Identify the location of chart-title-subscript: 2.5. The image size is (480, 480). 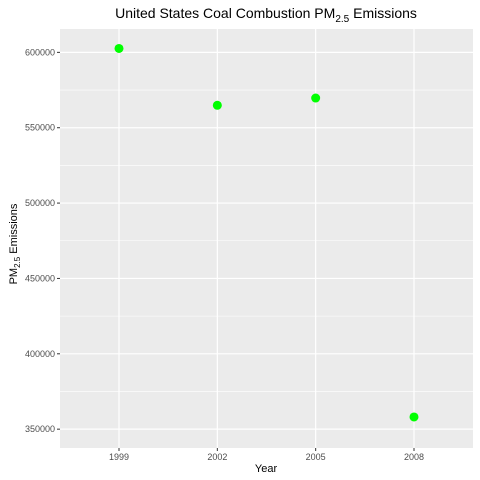
(342, 19).